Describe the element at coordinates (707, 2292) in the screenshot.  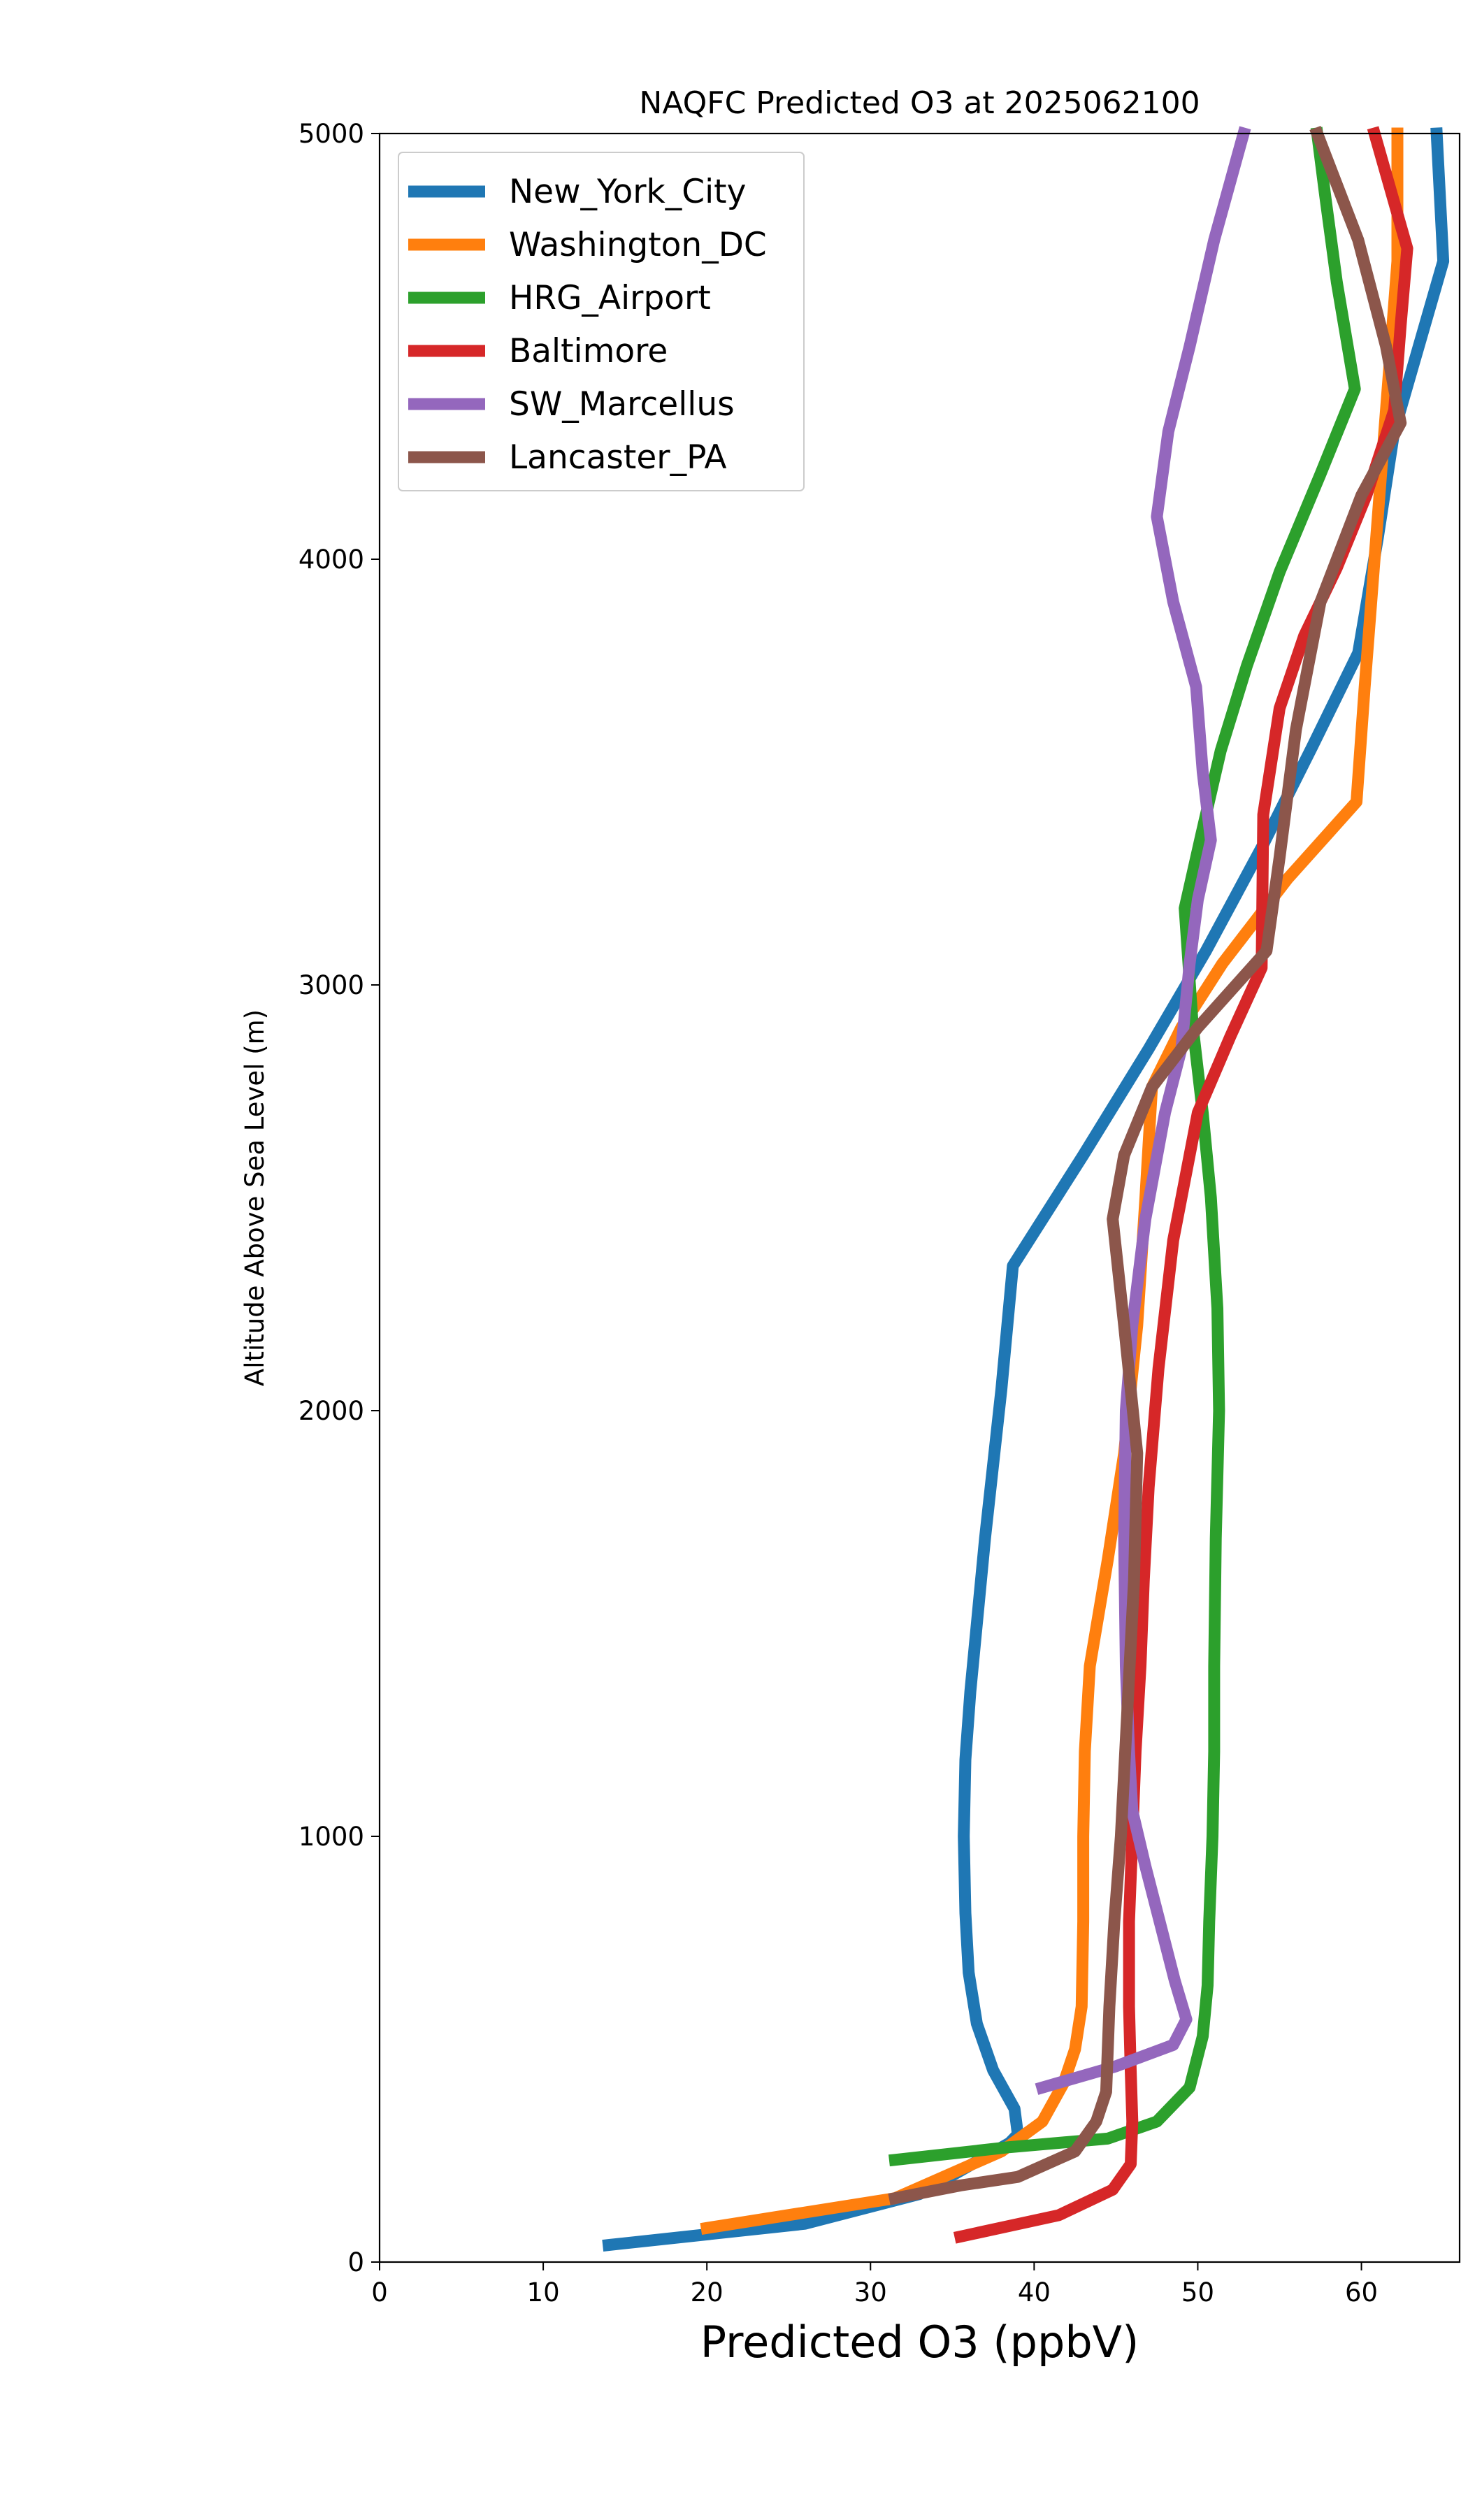
I see `x-tick-label: 20` at that location.